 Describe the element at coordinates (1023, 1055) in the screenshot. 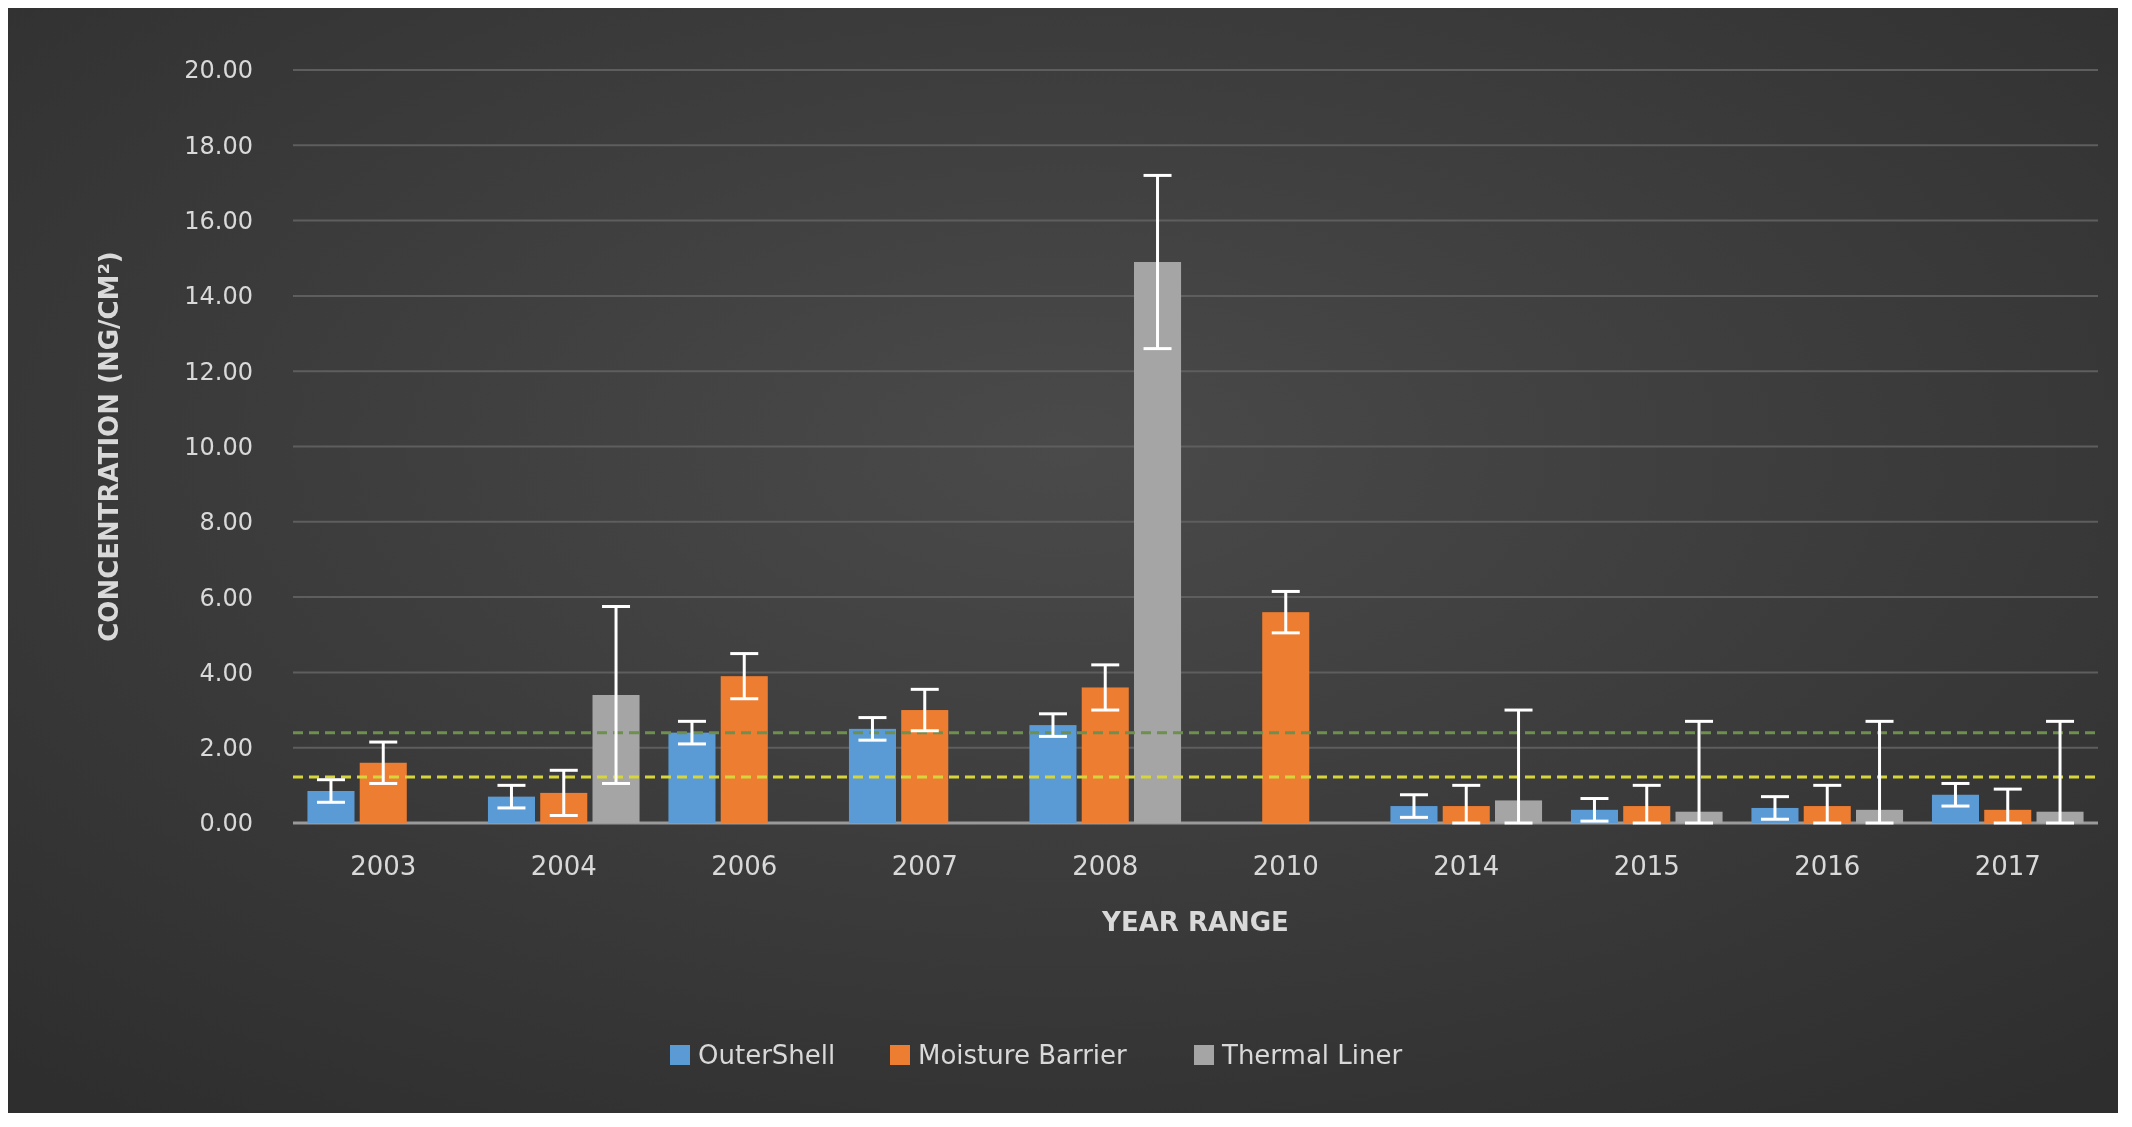

I see `legend-label: Moisture Barrier` at that location.